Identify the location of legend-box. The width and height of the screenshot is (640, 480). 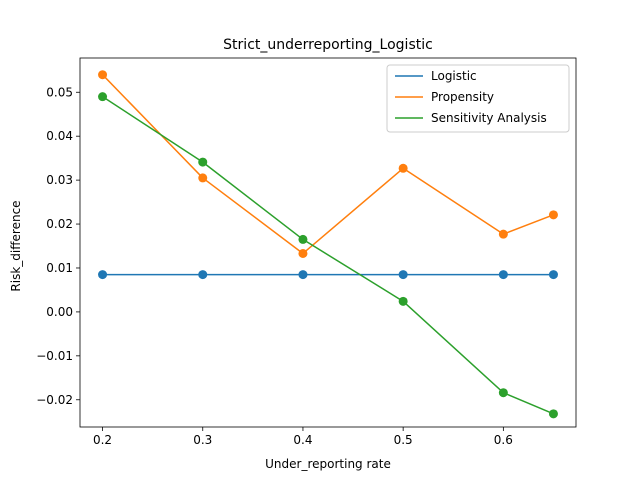
(478, 98).